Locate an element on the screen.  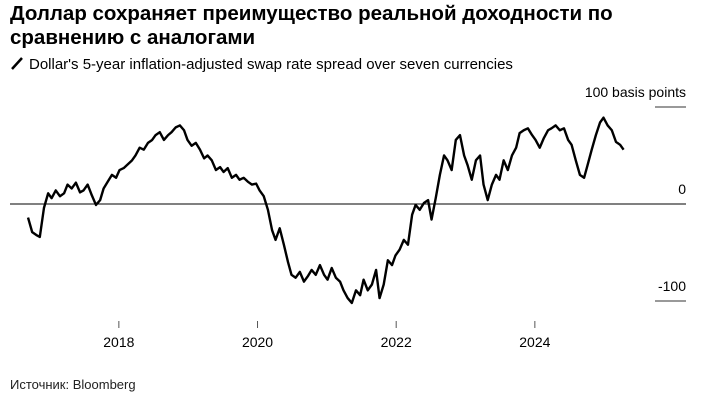
y-tick-label: -100 is located at coordinates (672, 286).